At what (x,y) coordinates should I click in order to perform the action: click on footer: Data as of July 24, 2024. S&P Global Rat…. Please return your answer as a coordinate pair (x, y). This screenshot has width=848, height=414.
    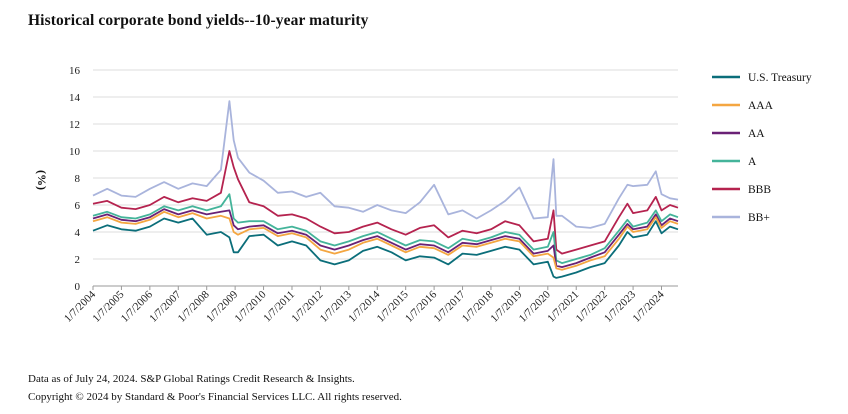
    Looking at the image, I should click on (215, 388).